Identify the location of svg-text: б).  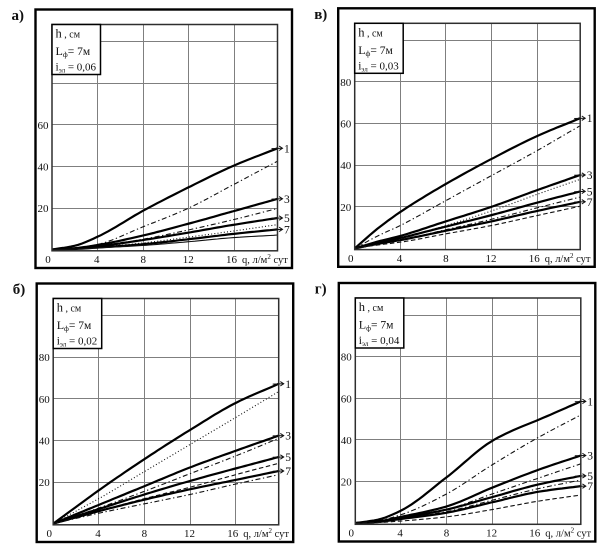
(19, 290).